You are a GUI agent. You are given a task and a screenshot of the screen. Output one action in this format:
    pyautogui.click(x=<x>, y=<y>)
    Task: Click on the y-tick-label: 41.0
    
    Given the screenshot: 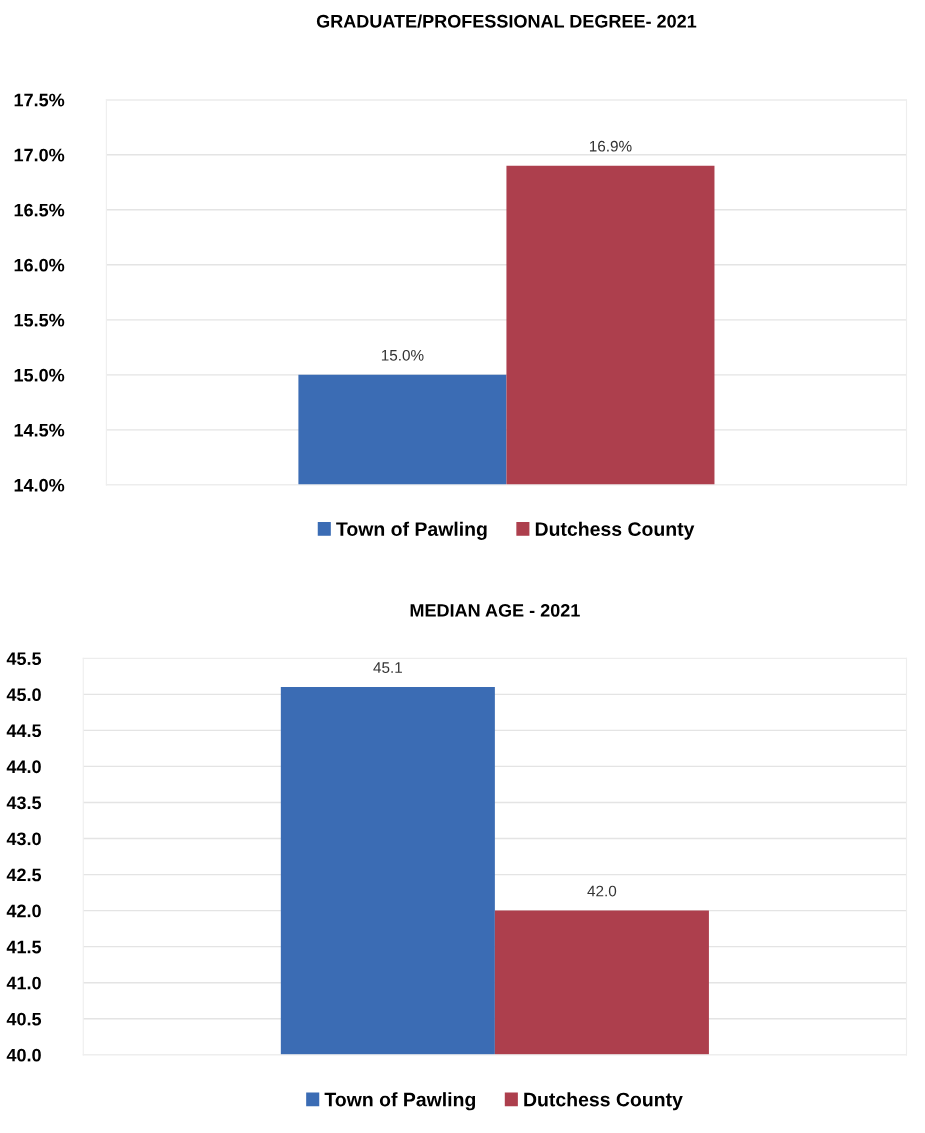 What is the action you would take?
    pyautogui.click(x=23, y=983)
    